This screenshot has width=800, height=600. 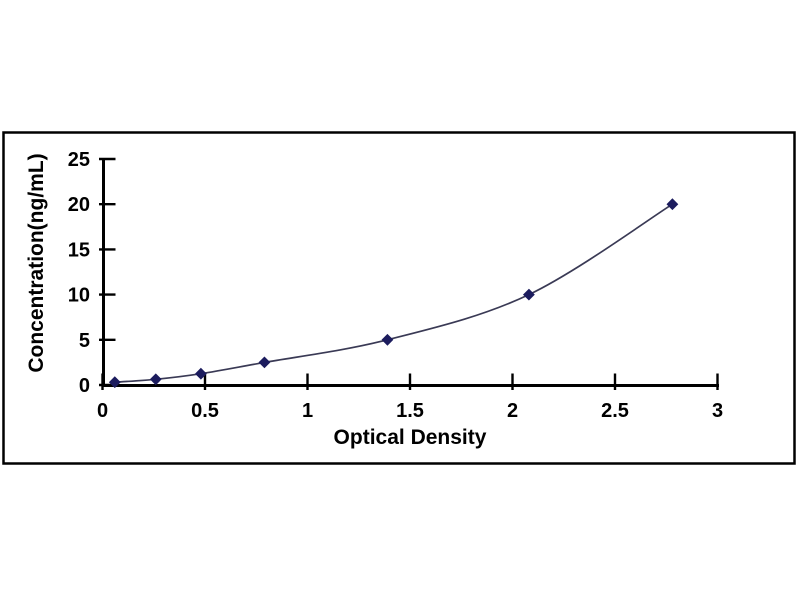 What do you see at coordinates (307, 411) in the screenshot?
I see `x-tick-label: 1` at bounding box center [307, 411].